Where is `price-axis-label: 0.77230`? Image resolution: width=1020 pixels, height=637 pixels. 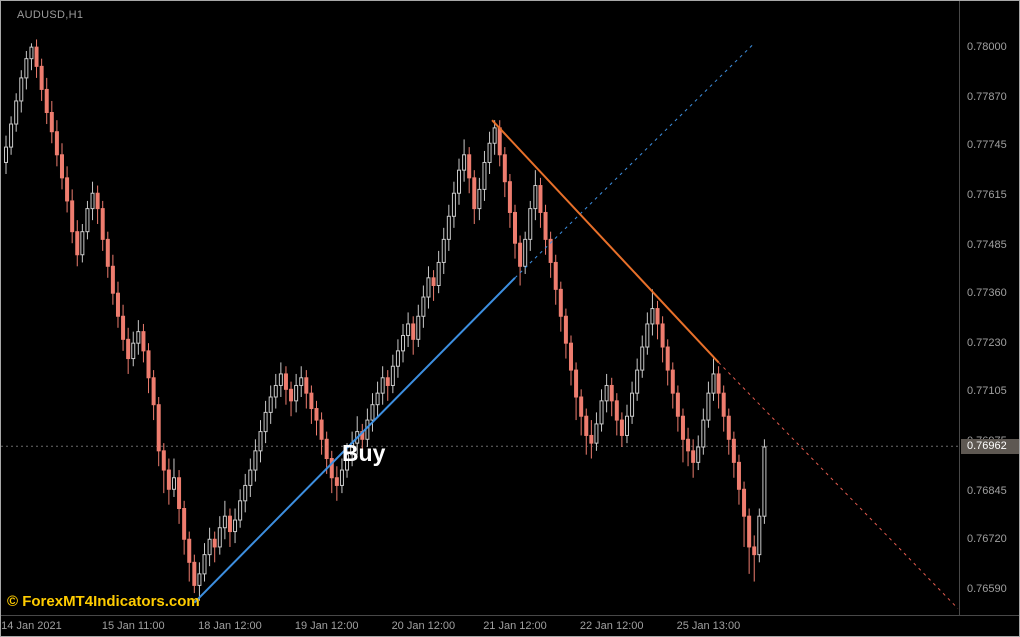
price-axis-label: 0.77230 is located at coordinates (987, 343).